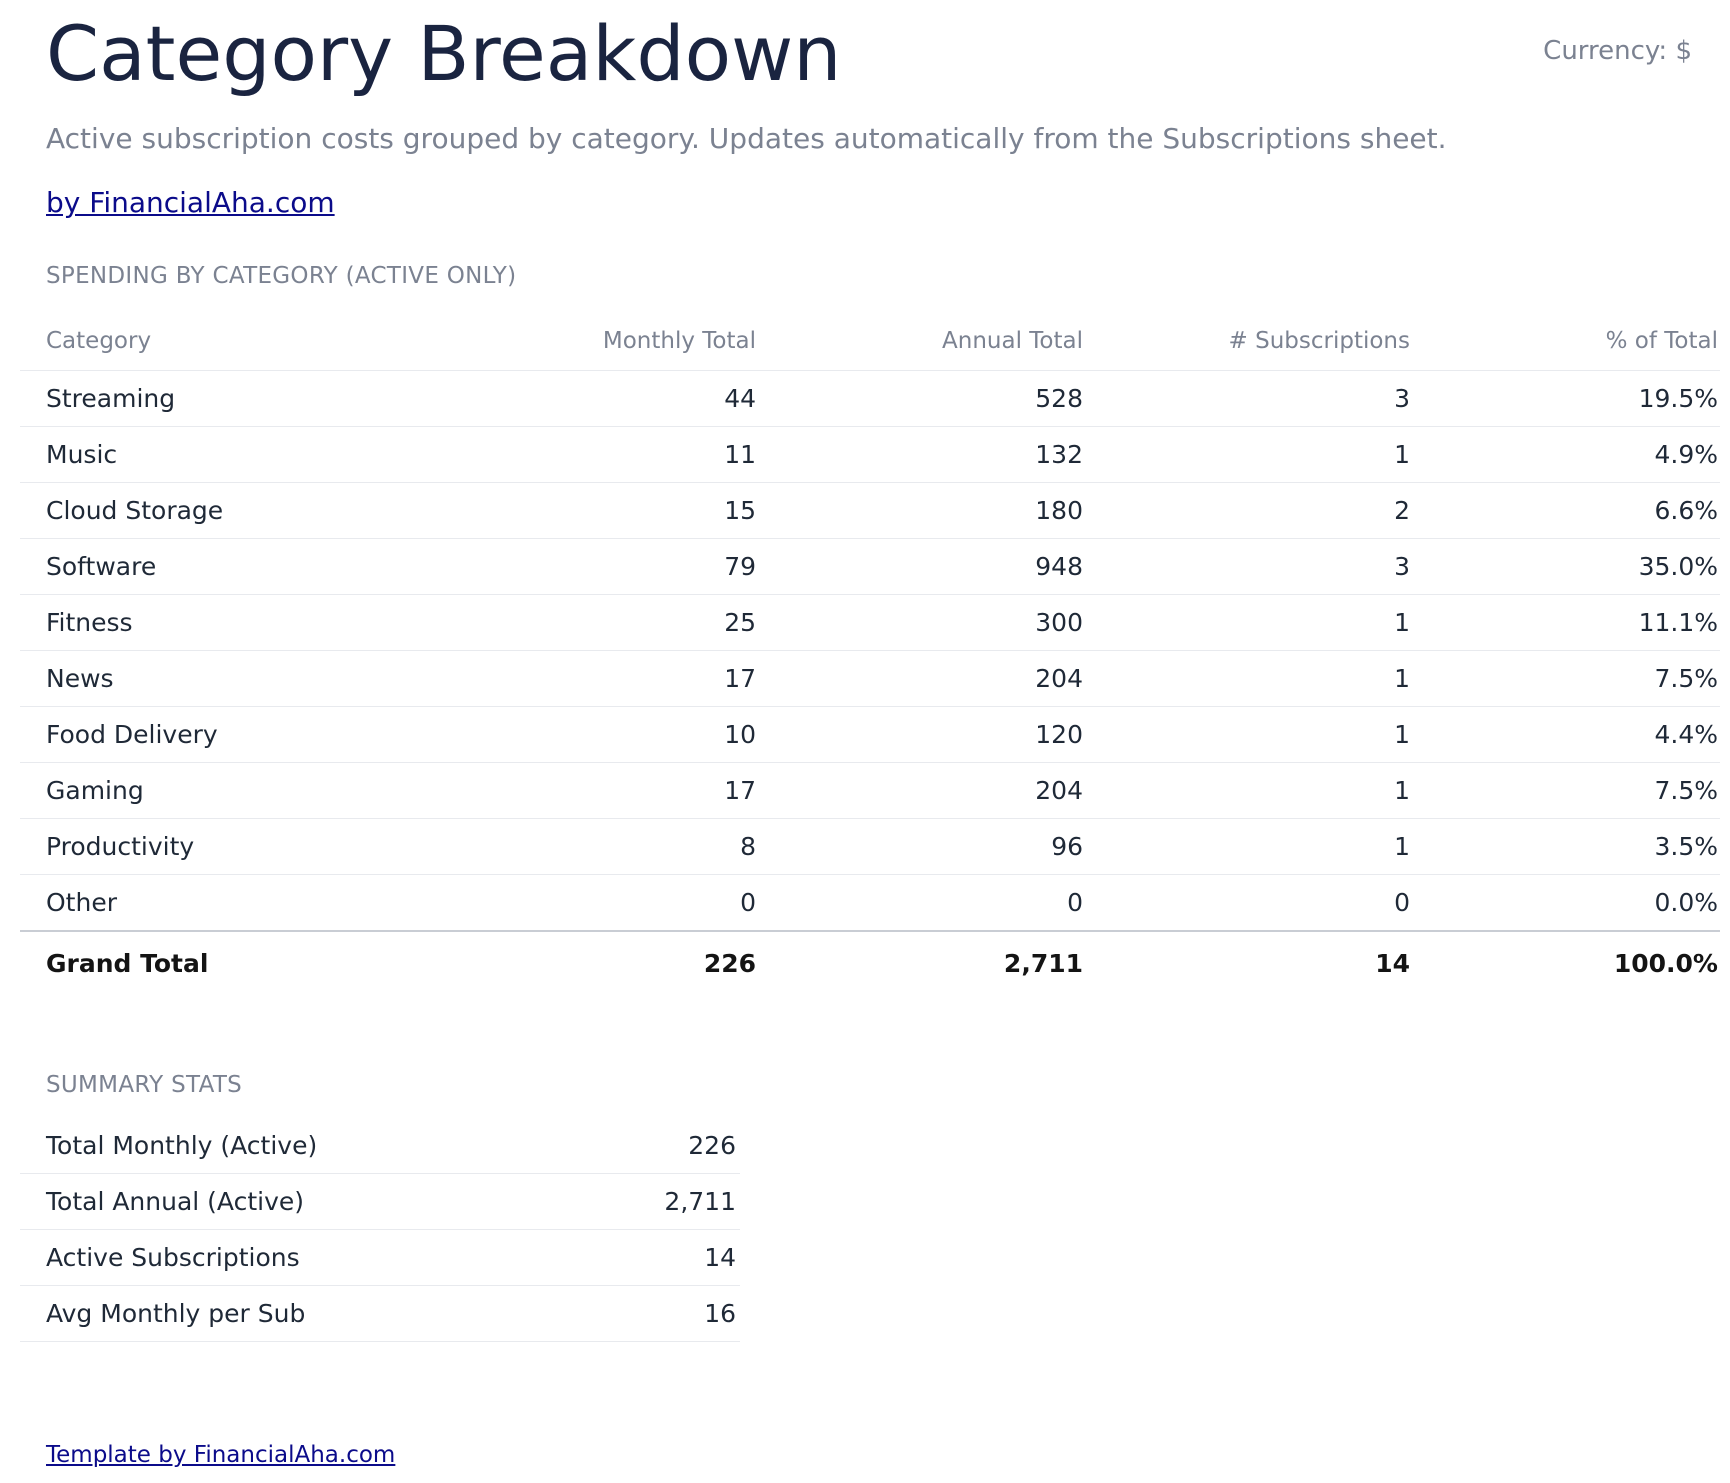 This screenshot has height=1483, width=1730. What do you see at coordinates (281, 276) in the screenshot?
I see `spending-section-label: SPENDING BY CATEGORY (ACTIVE ONLY)` at bounding box center [281, 276].